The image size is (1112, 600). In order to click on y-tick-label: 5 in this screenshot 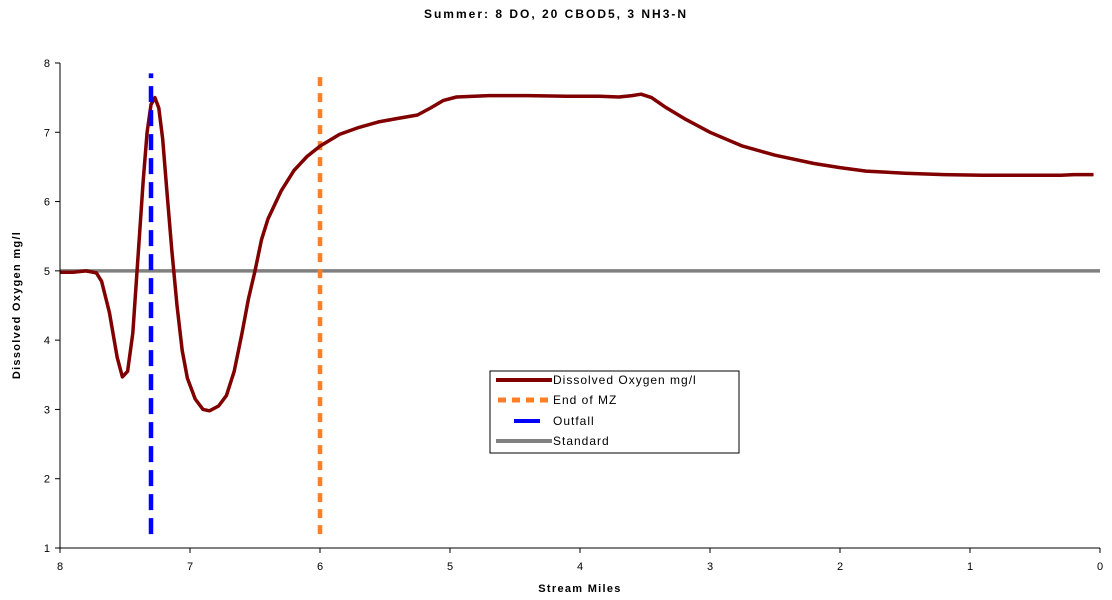, I will do `click(47, 272)`.